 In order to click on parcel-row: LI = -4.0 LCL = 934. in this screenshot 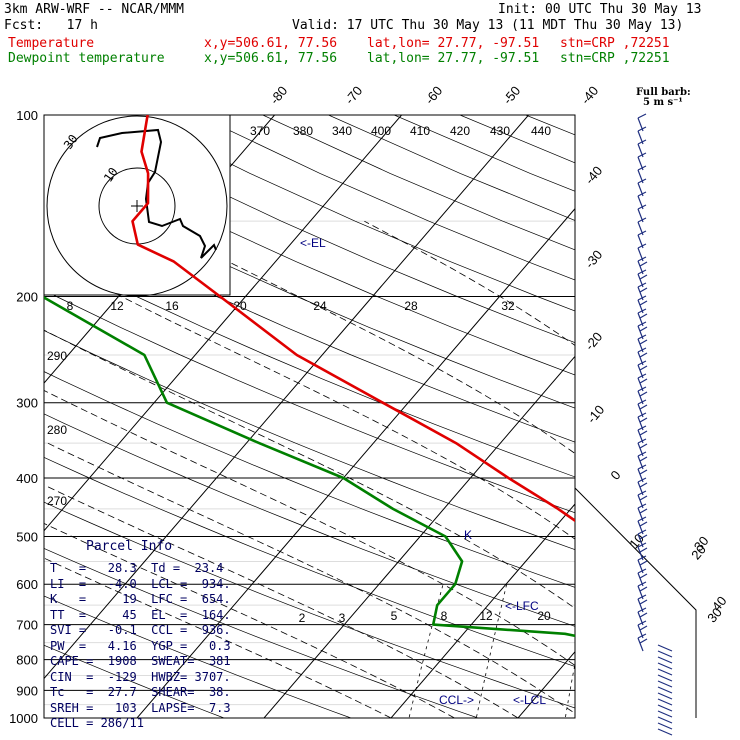, I will do `click(140, 584)`.